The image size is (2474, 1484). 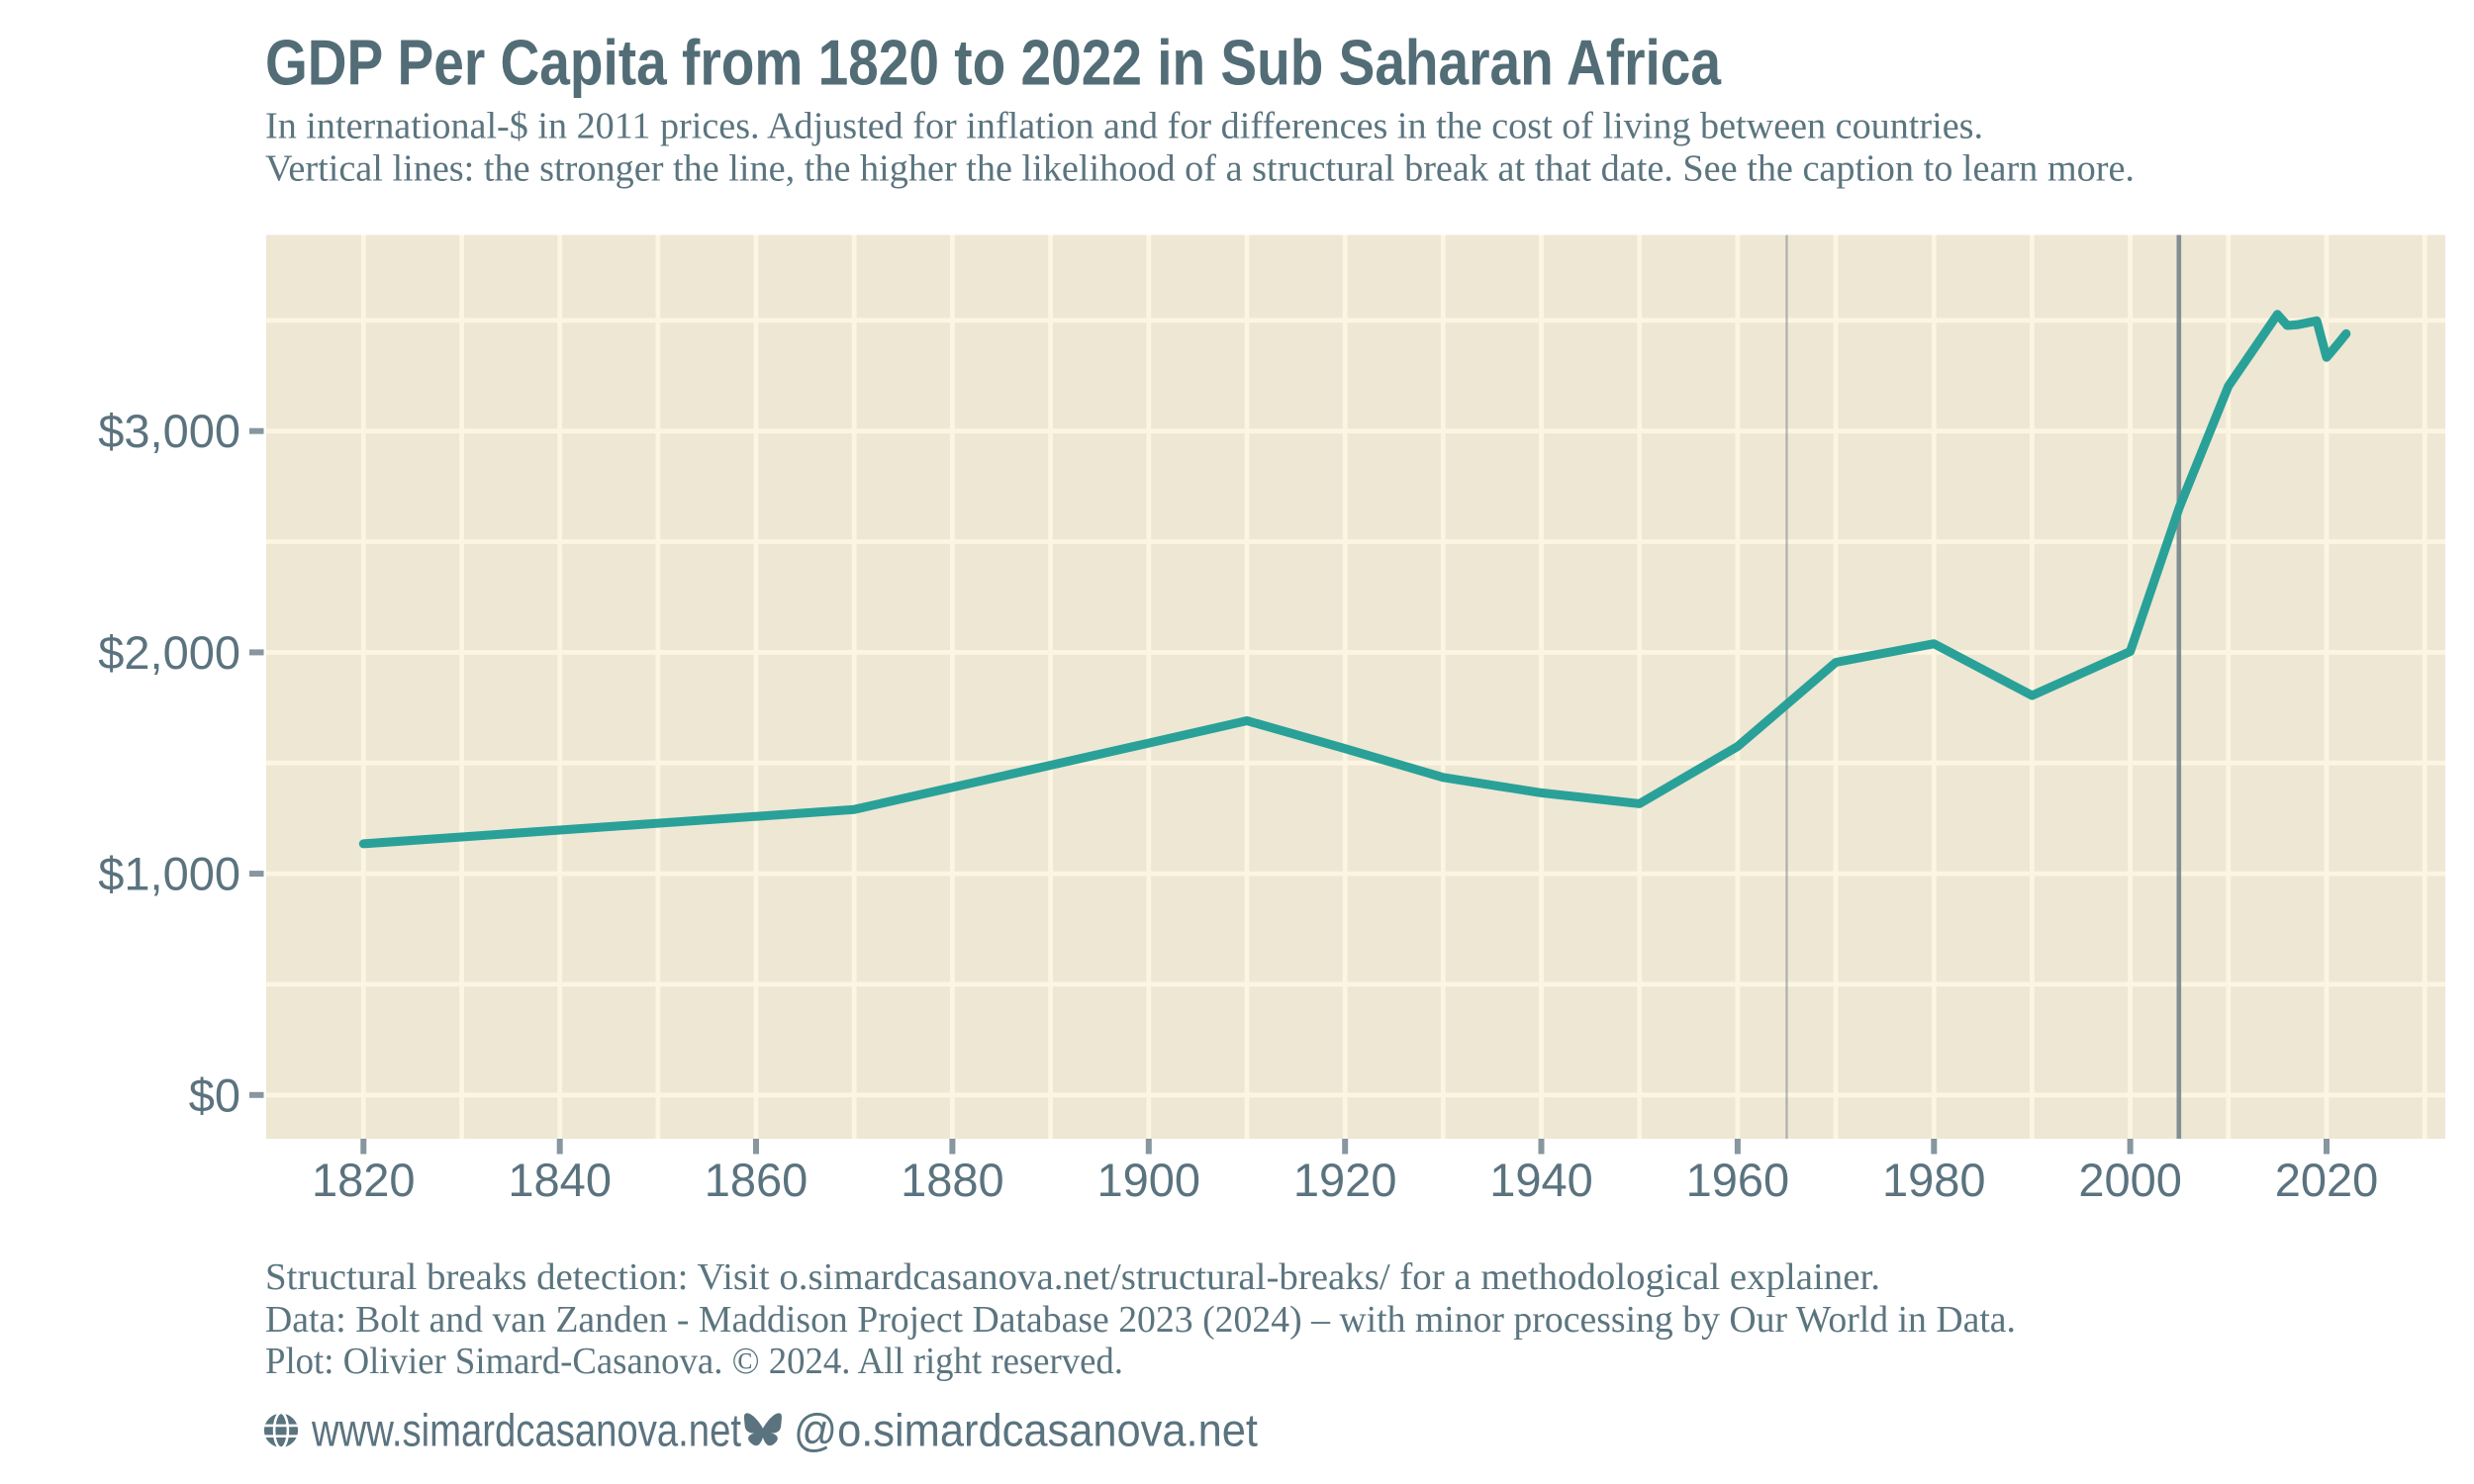 I want to click on svg-text: 2020, so click(x=2327, y=1180).